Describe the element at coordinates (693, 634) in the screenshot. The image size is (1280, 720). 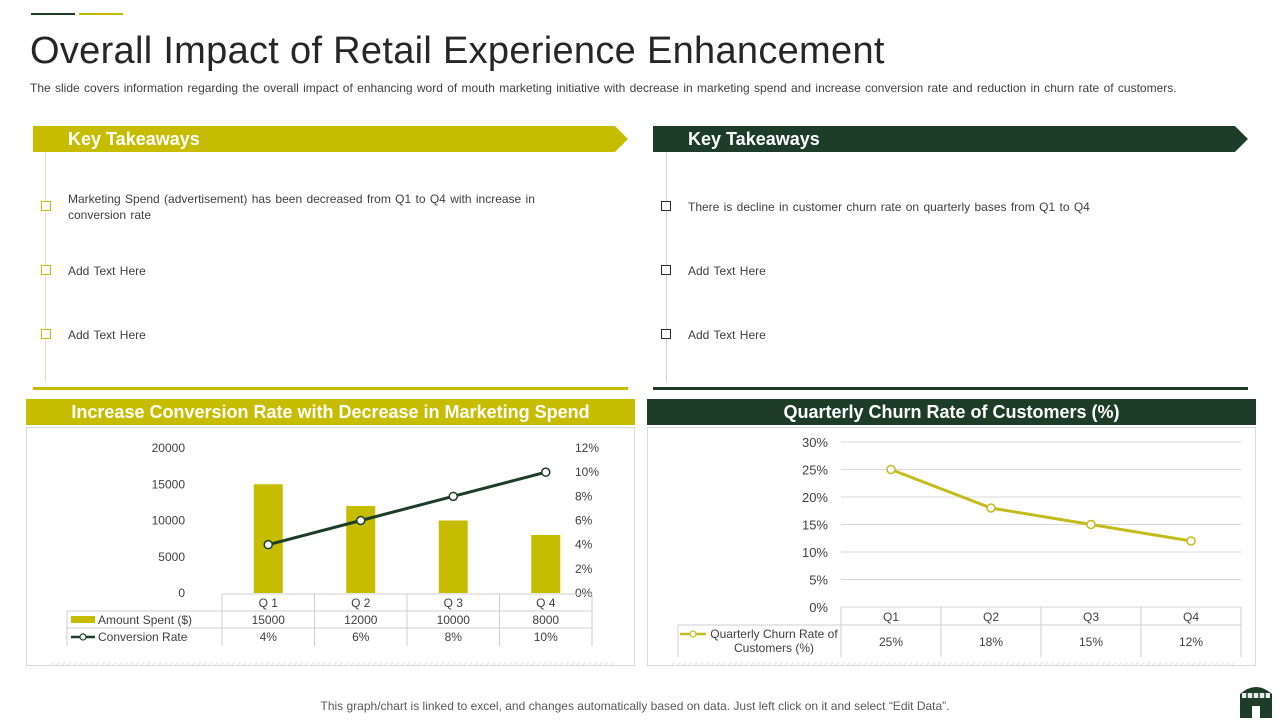
I see `legend-key-churn-rate-marker` at that location.